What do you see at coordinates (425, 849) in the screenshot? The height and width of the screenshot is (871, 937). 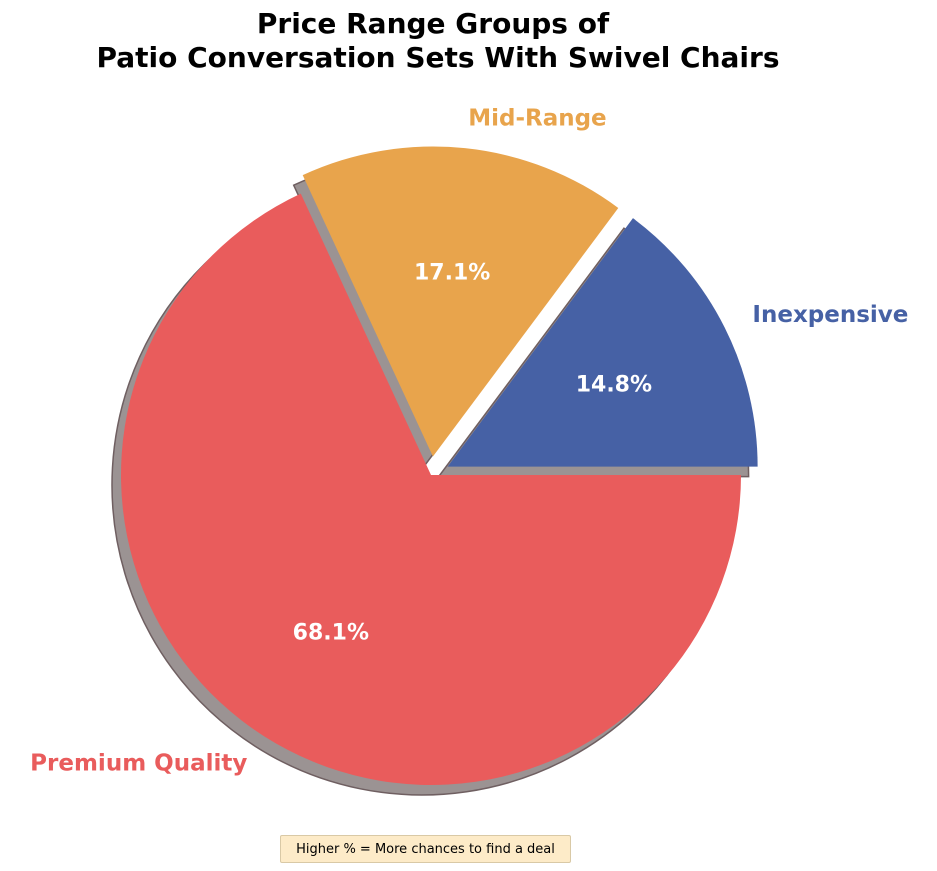 I see `annotation-note: Higher % = More chances to find a deal` at bounding box center [425, 849].